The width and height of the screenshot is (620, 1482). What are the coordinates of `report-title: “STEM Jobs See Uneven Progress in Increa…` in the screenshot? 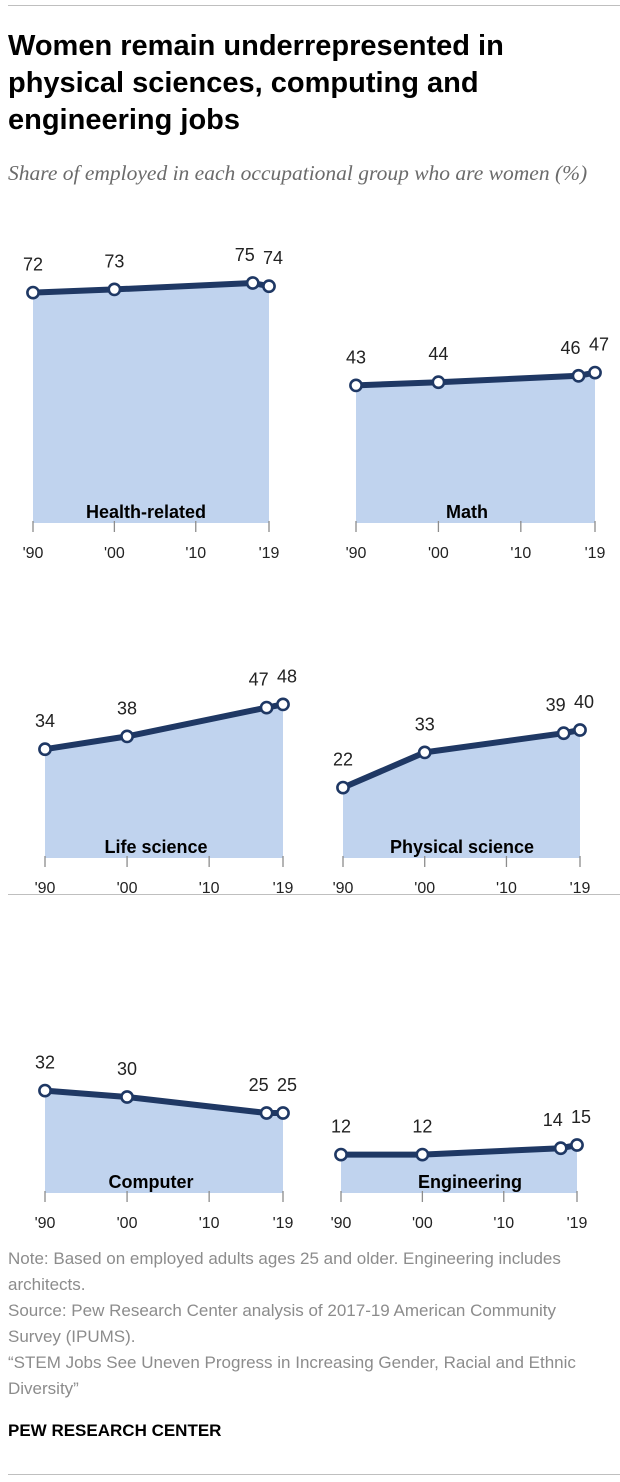 It's located at (292, 1375).